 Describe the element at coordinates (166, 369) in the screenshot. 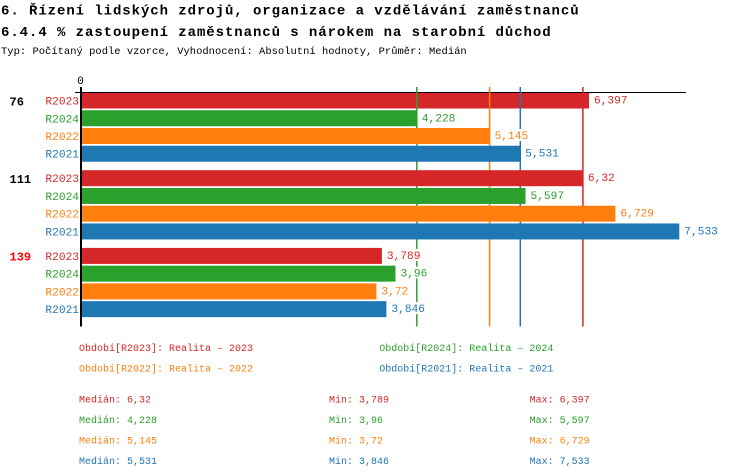

I see `svg-text: Období[R2022]: Realita – 2022` at that location.